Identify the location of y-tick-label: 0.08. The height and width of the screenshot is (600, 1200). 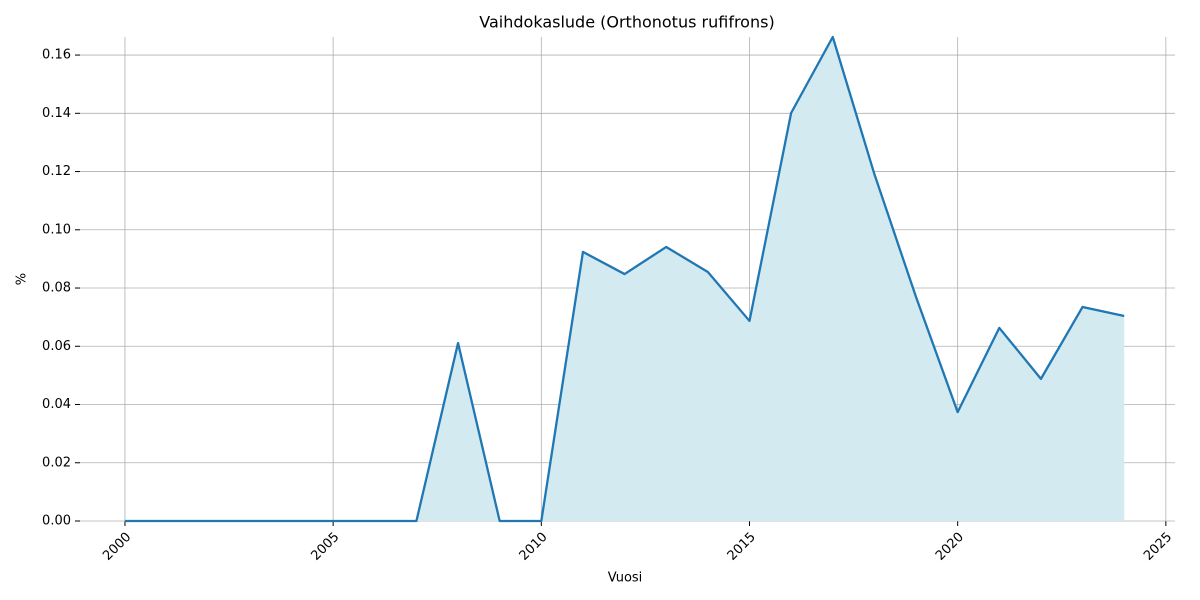
(56, 288).